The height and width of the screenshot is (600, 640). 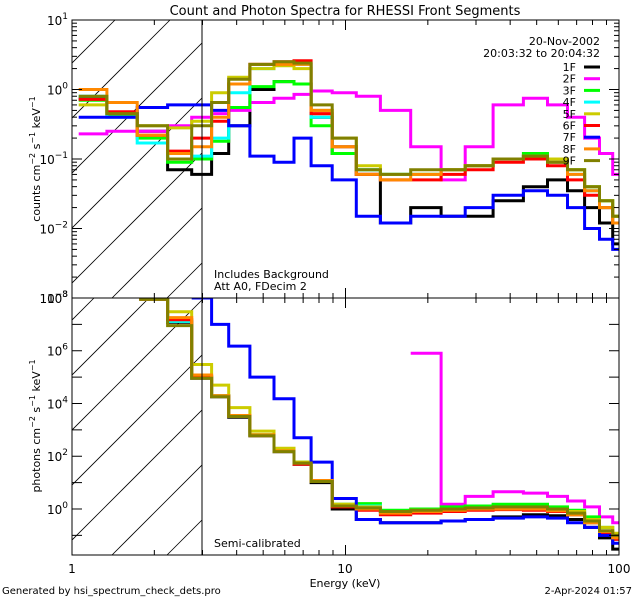 I want to click on lower-y-axis-label: photons cm−2 s−1 keV−1, so click(x=35, y=425).